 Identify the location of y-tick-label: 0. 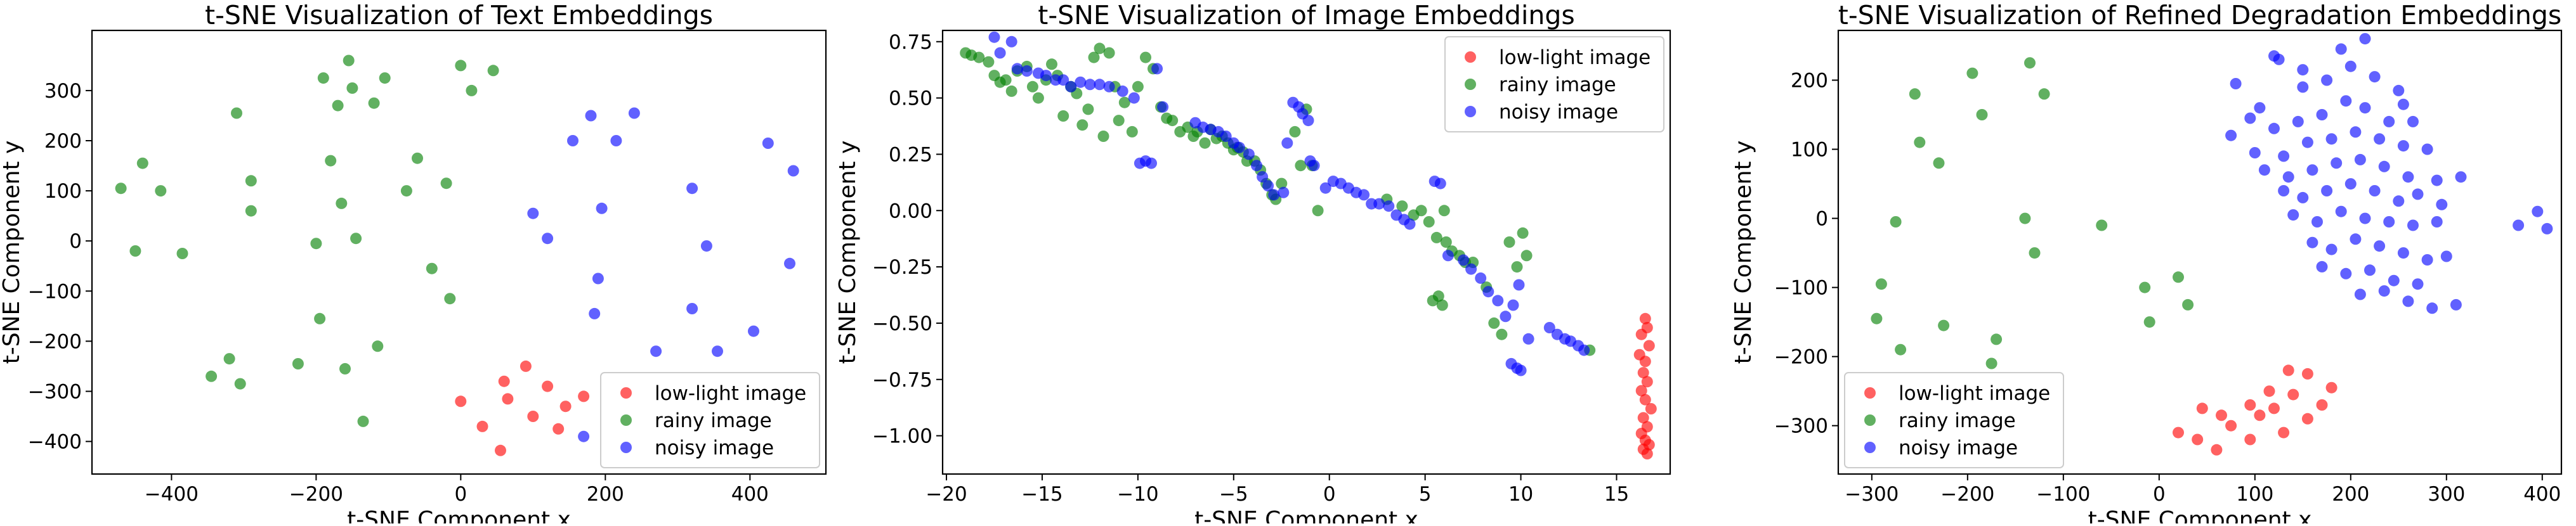
(76, 242).